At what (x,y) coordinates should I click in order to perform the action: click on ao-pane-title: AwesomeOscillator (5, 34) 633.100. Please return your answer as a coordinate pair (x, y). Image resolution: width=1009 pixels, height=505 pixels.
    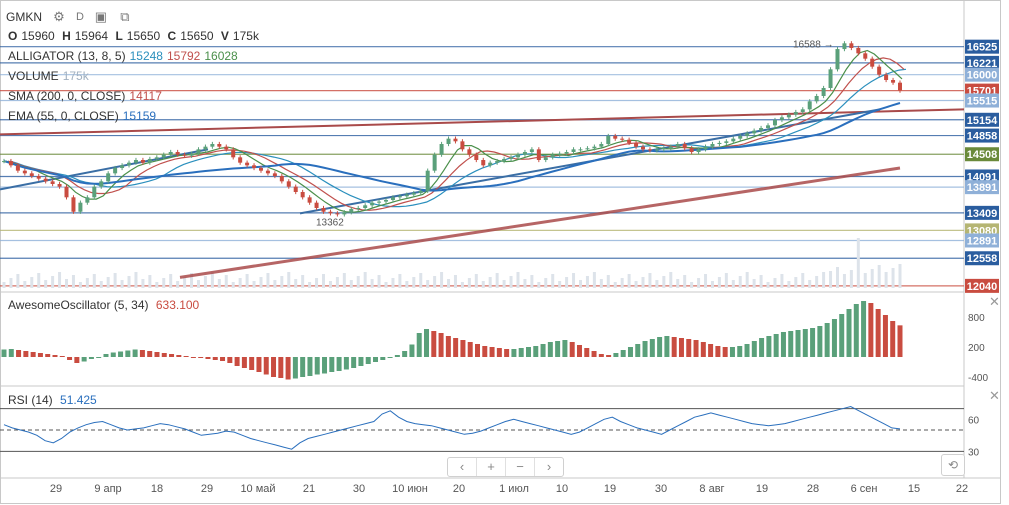
    Looking at the image, I should click on (103, 305).